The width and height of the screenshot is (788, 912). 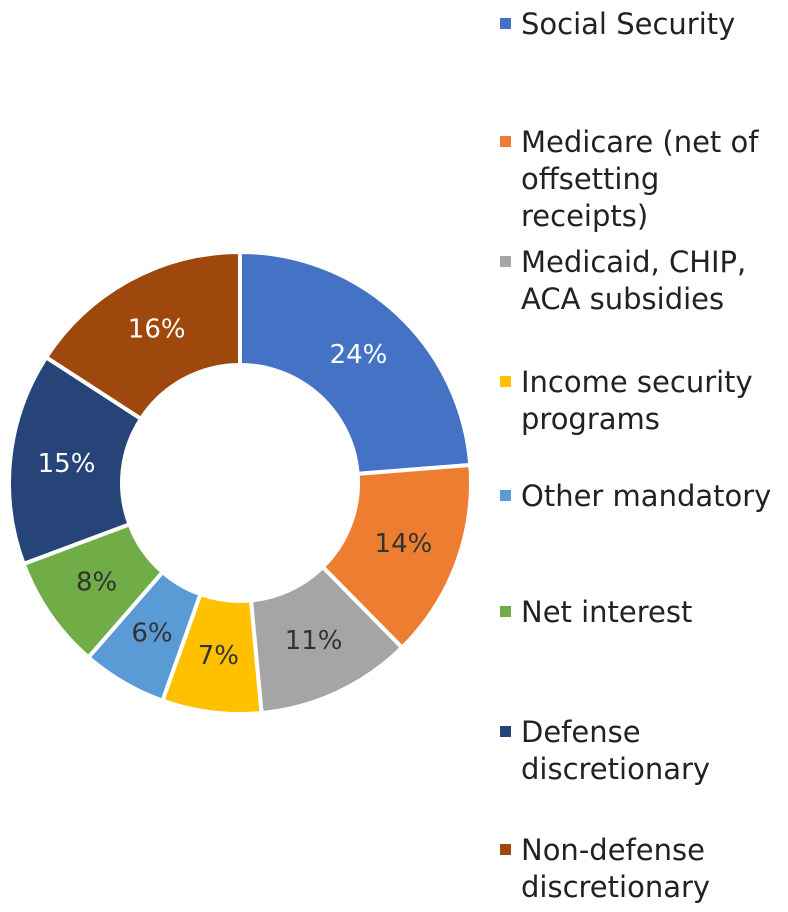 What do you see at coordinates (646, 496) in the screenshot?
I see `legend-label: Other mandatory` at bounding box center [646, 496].